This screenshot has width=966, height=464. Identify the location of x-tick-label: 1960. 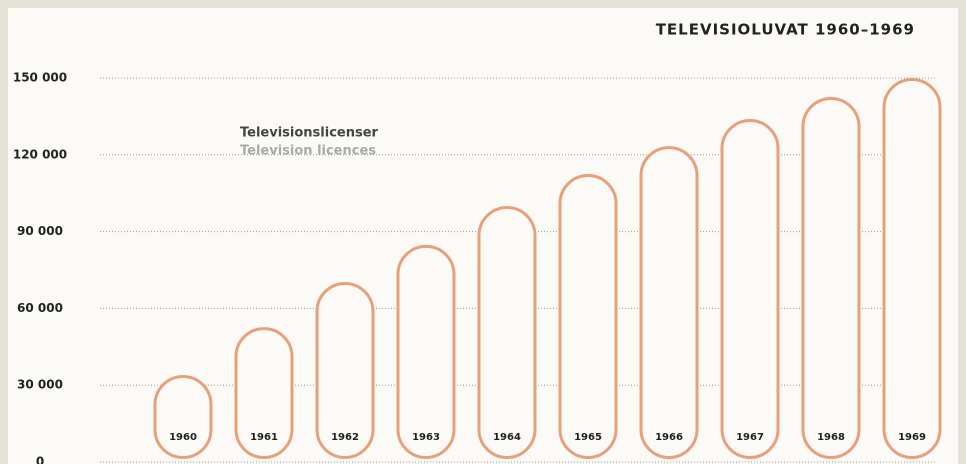
(183, 437).